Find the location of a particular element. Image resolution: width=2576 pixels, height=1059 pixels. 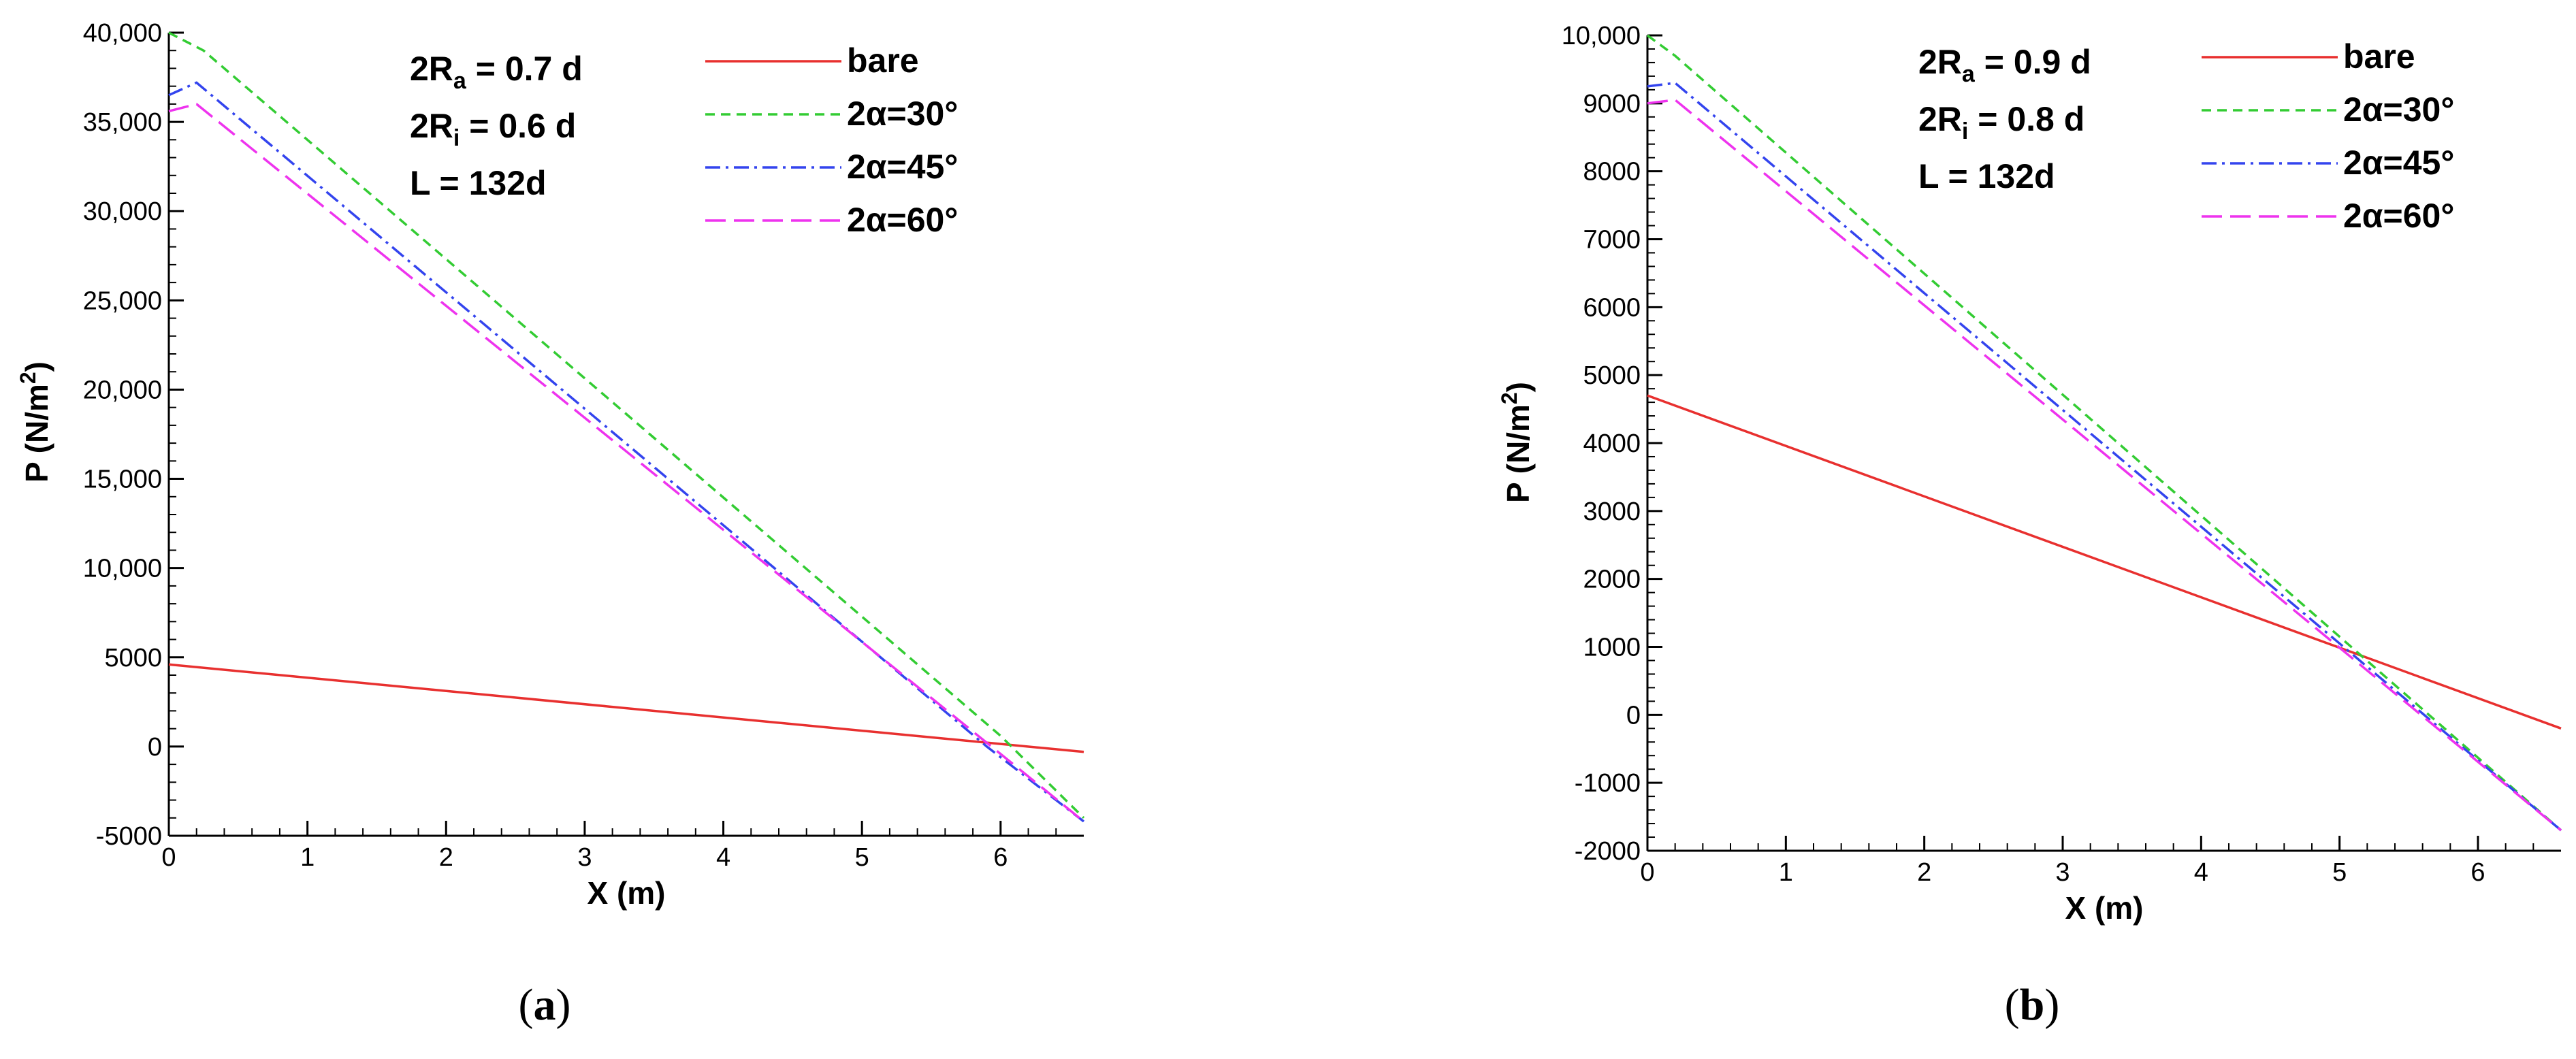

y-tick-label: -2000 is located at coordinates (1608, 852).